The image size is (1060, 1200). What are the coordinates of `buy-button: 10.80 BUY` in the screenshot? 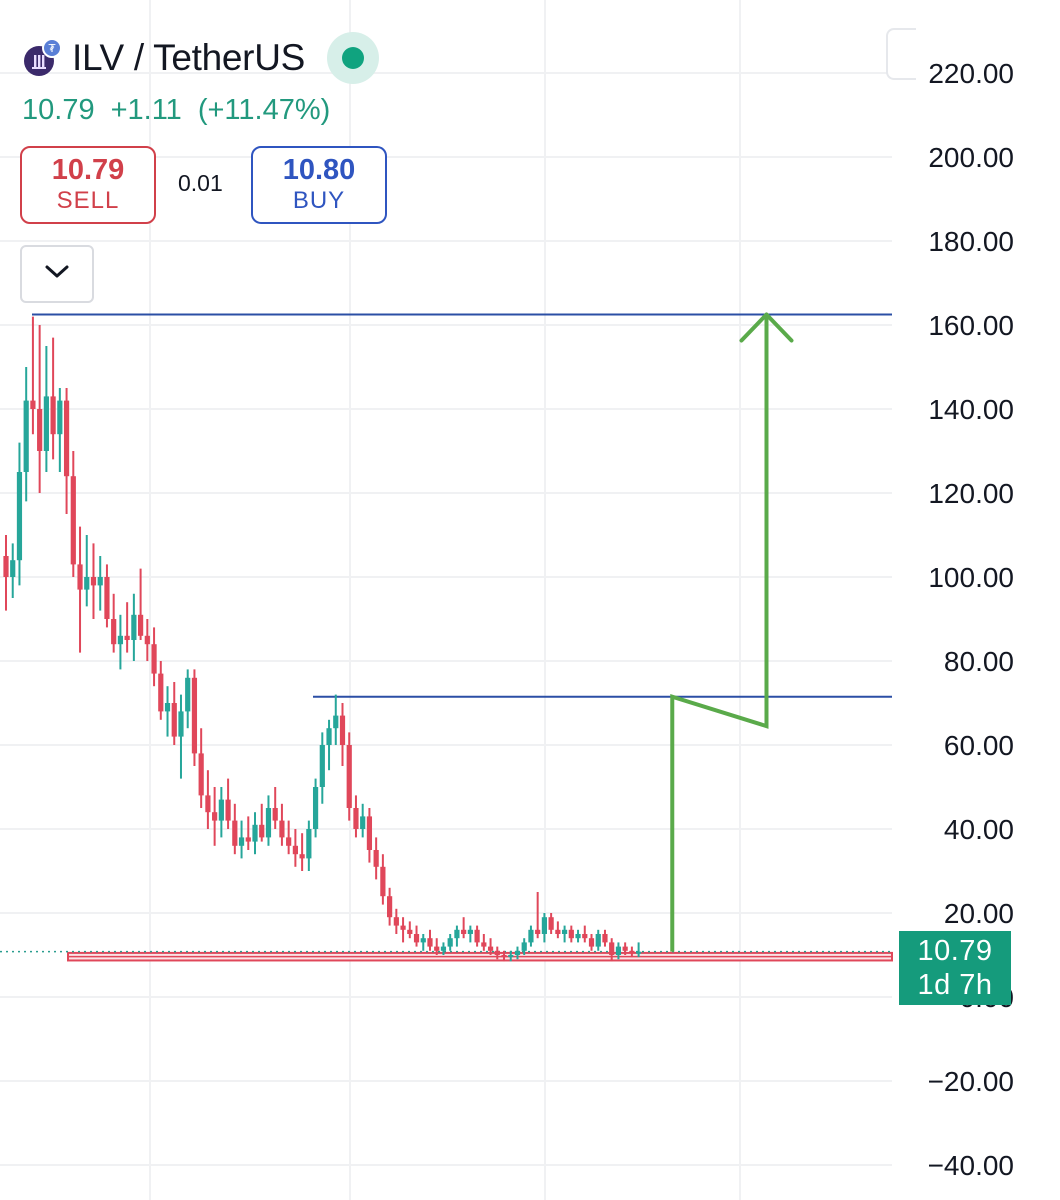 It's located at (319, 185).